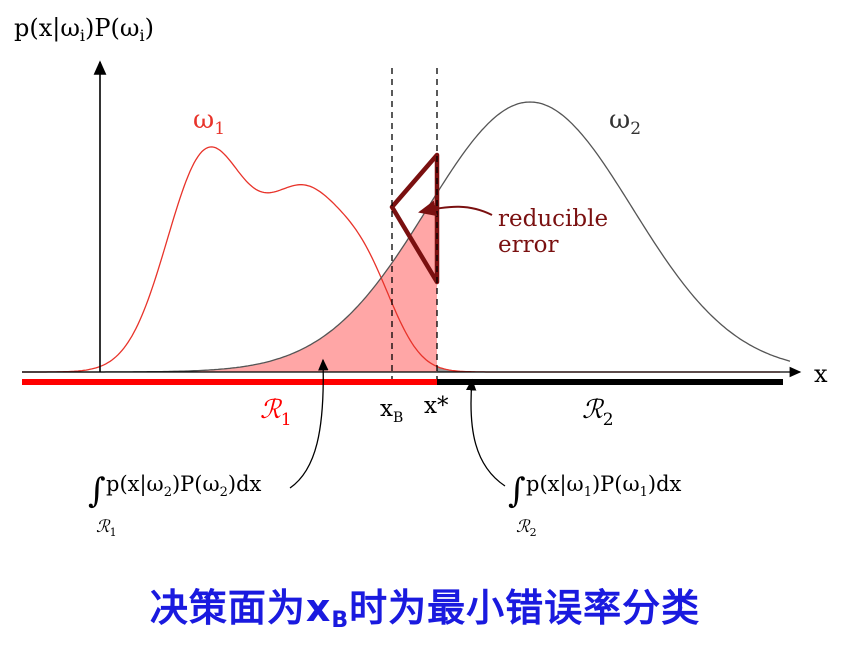 The width and height of the screenshot is (850, 646). I want to click on caption: 决策面为xB时为最小错误率分类, so click(425, 609).